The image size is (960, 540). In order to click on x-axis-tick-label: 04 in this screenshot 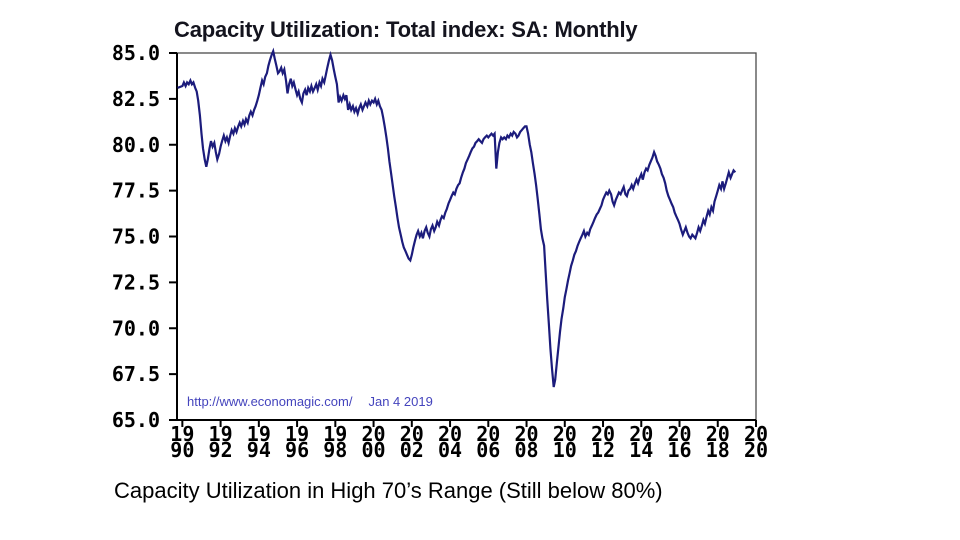, I will do `click(450, 450)`.